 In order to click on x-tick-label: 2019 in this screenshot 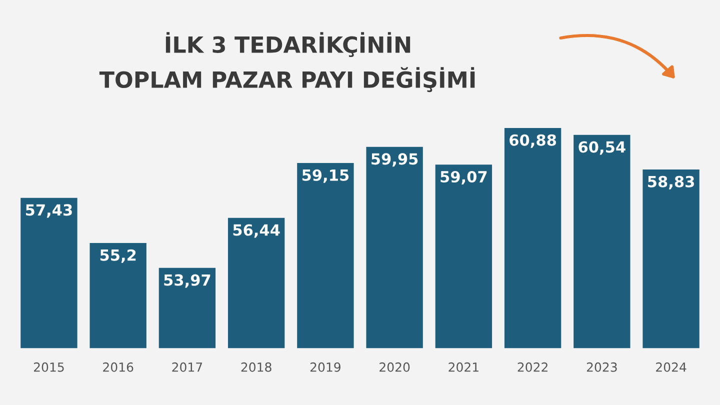, I will do `click(325, 367)`.